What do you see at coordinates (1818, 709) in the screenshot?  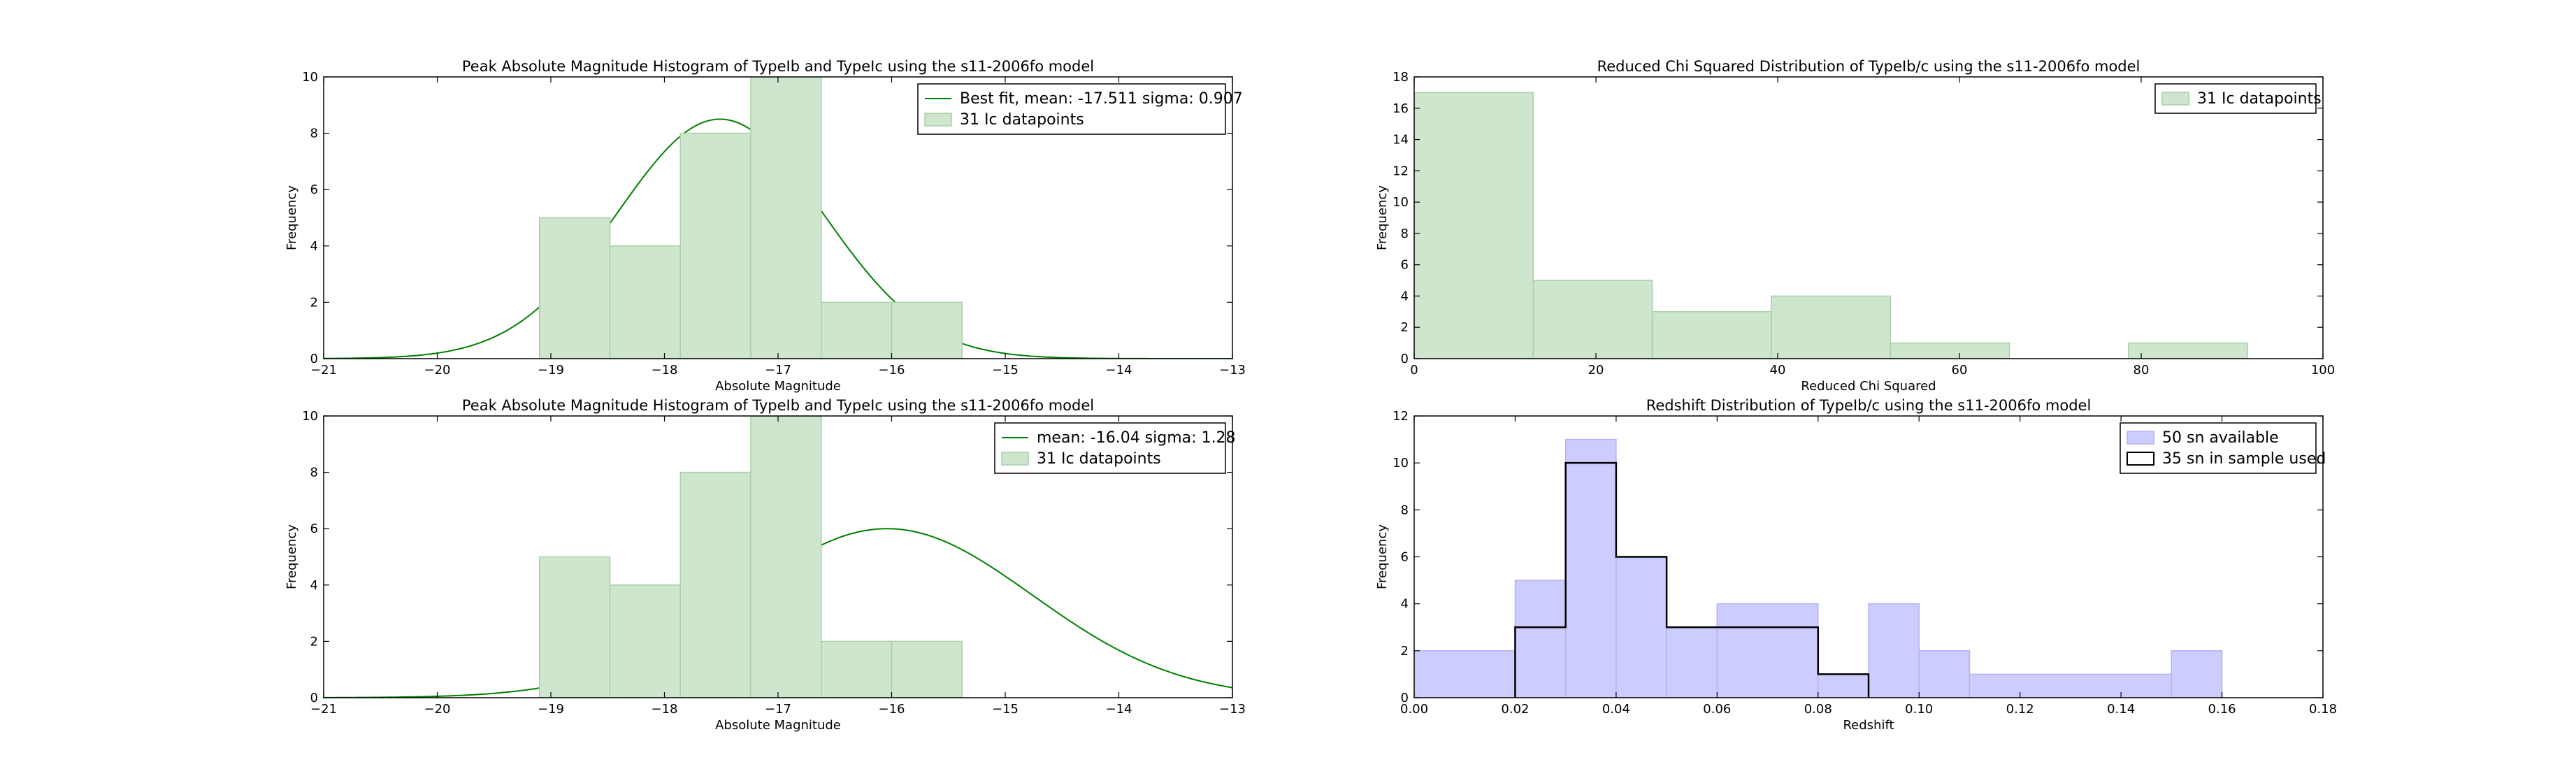 I see `x-tick-label: 0.08` at bounding box center [1818, 709].